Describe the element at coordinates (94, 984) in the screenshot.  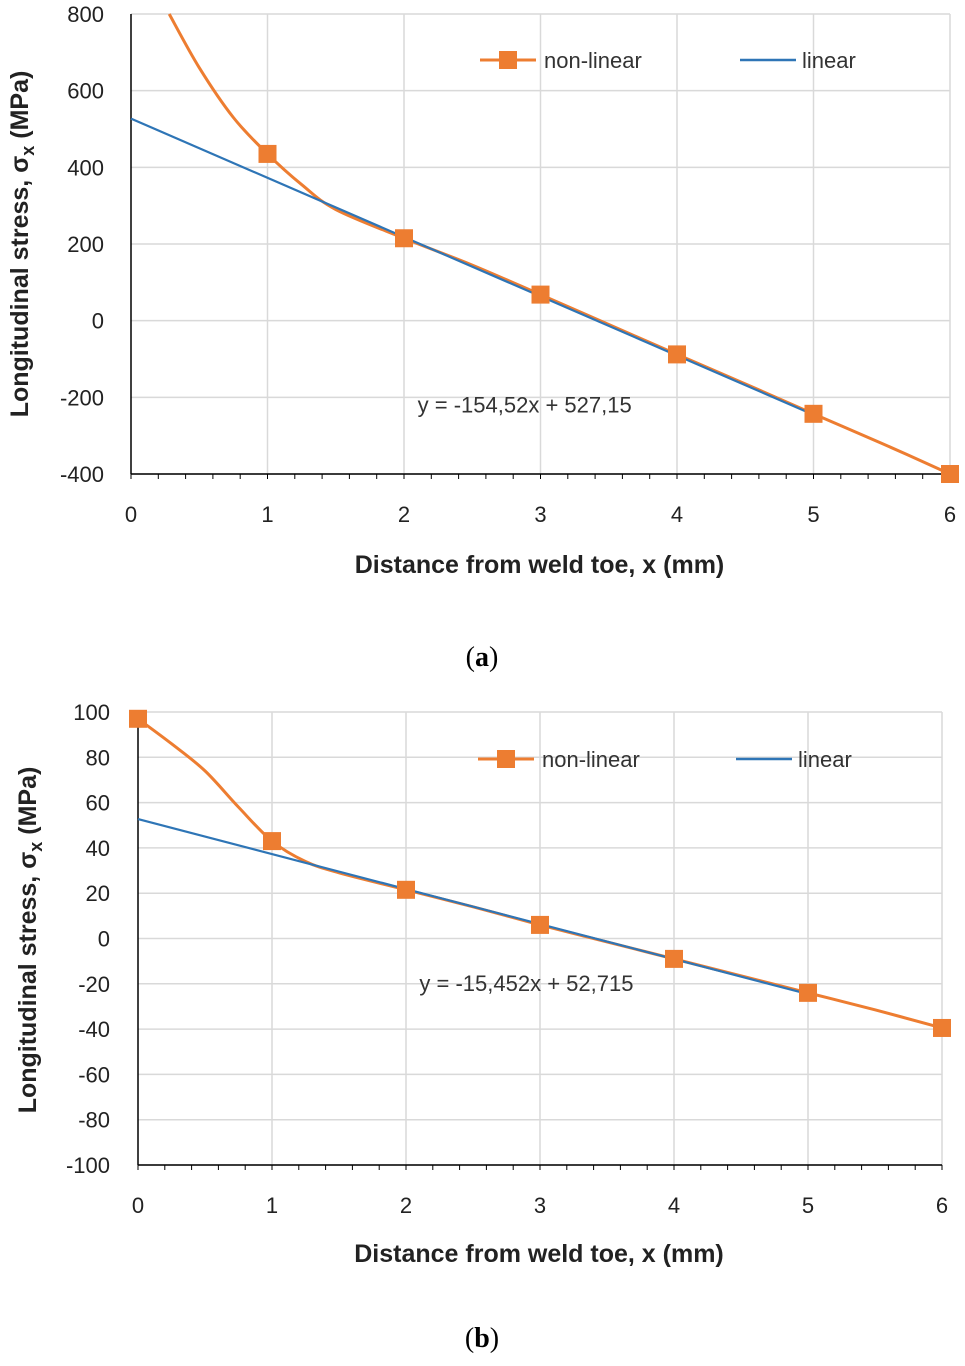
I see `y-tick-label: -20` at that location.